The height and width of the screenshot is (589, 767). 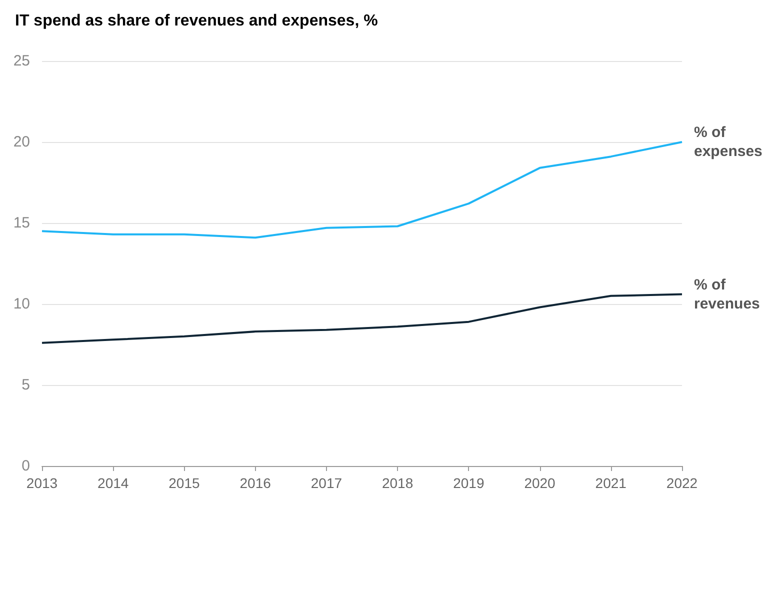 What do you see at coordinates (26, 385) in the screenshot?
I see `y-tick-label: 5` at bounding box center [26, 385].